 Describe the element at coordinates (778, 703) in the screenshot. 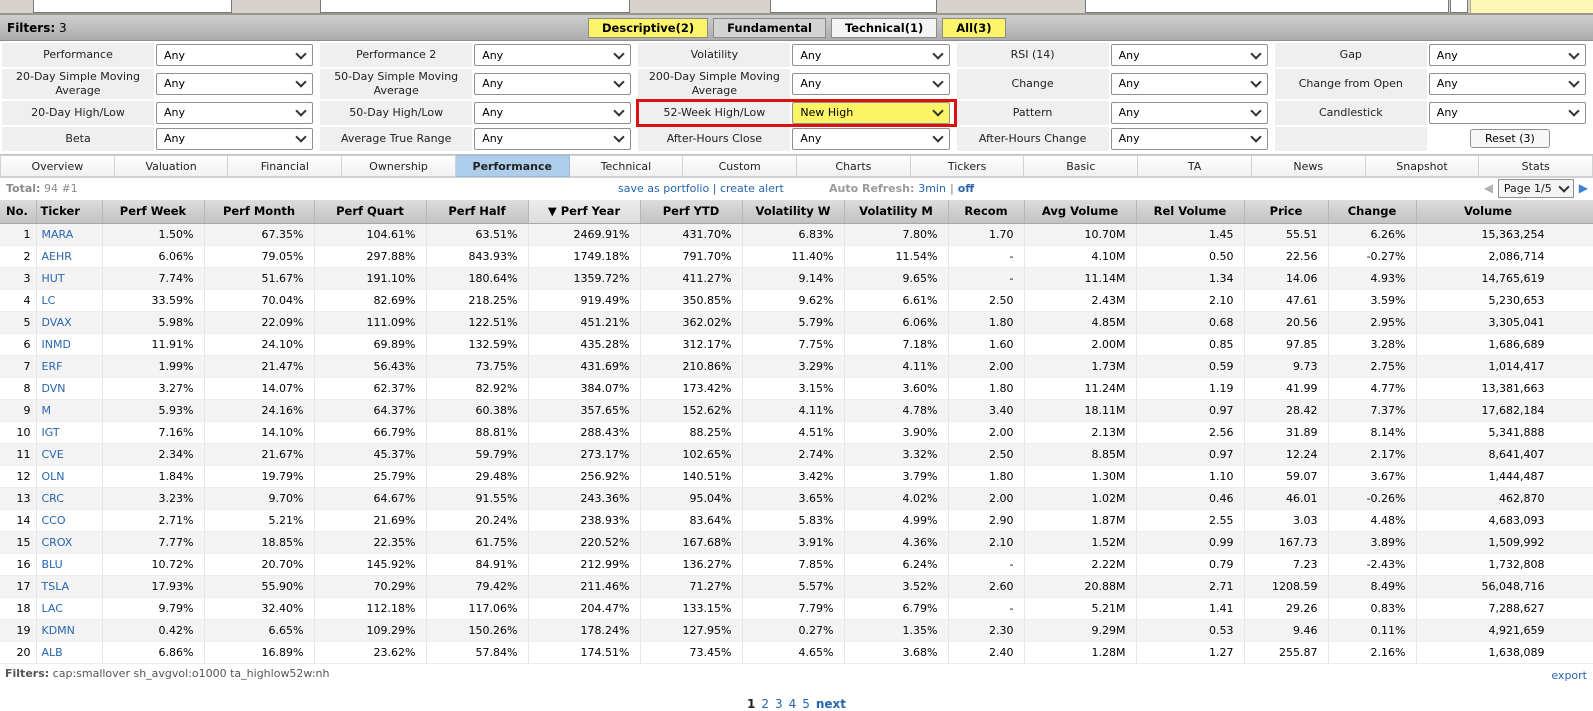

I see `page-link-3: 3` at that location.